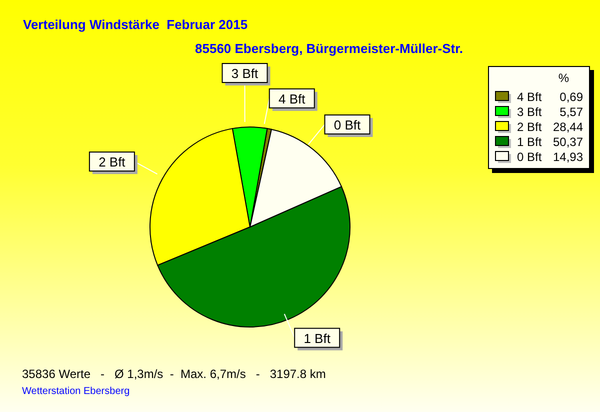 The width and height of the screenshot is (600, 412). What do you see at coordinates (563, 79) in the screenshot?
I see `legend-title: %` at bounding box center [563, 79].